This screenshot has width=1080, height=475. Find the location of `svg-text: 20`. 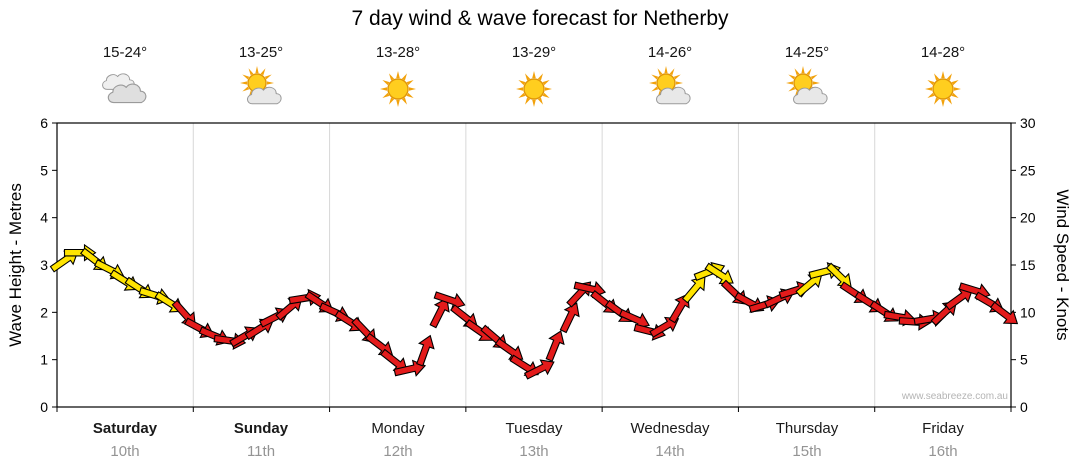

svg-text: 20 is located at coordinates (1028, 218).